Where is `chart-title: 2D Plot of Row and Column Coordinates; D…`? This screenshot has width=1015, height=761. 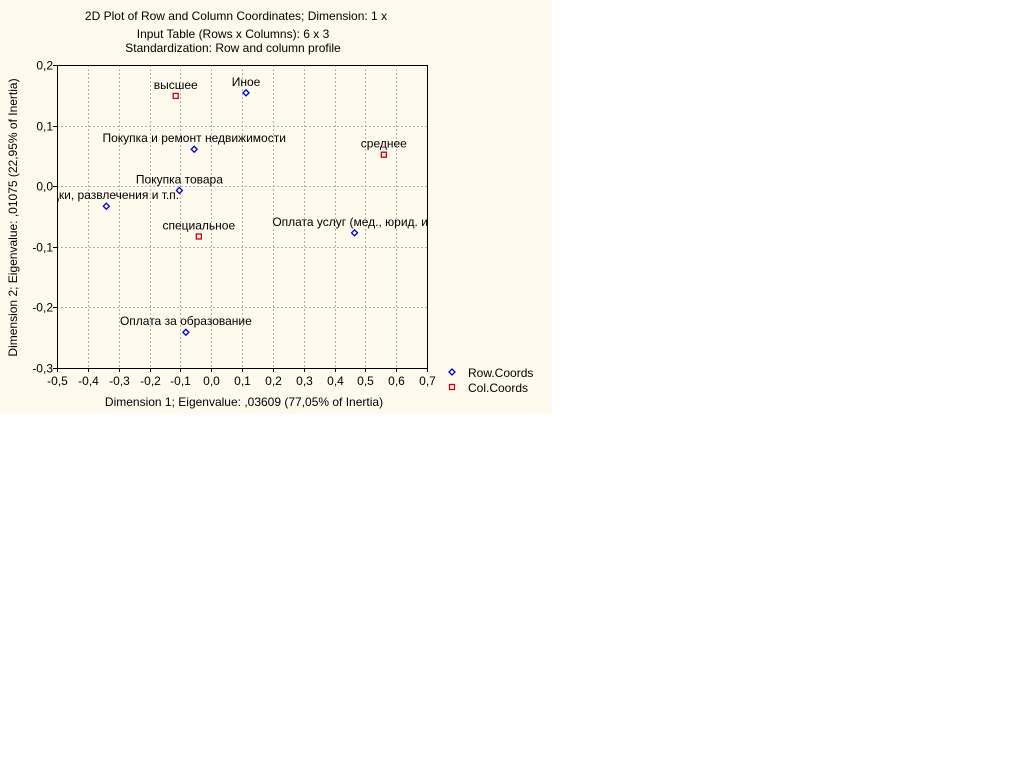 chart-title: 2D Plot of Row and Column Coordinates; D… is located at coordinates (236, 32).